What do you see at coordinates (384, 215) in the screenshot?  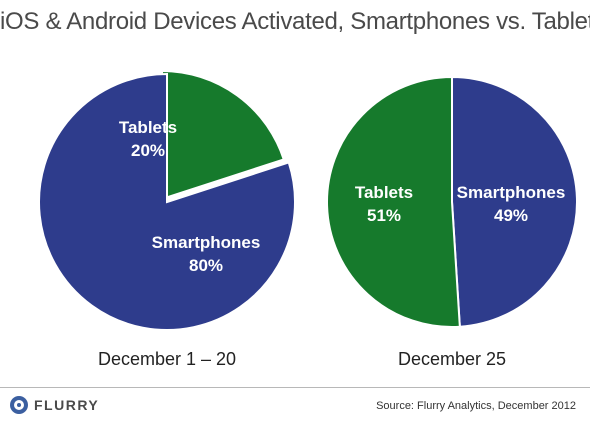 I see `pie2-label-tablets-value: 51%` at bounding box center [384, 215].